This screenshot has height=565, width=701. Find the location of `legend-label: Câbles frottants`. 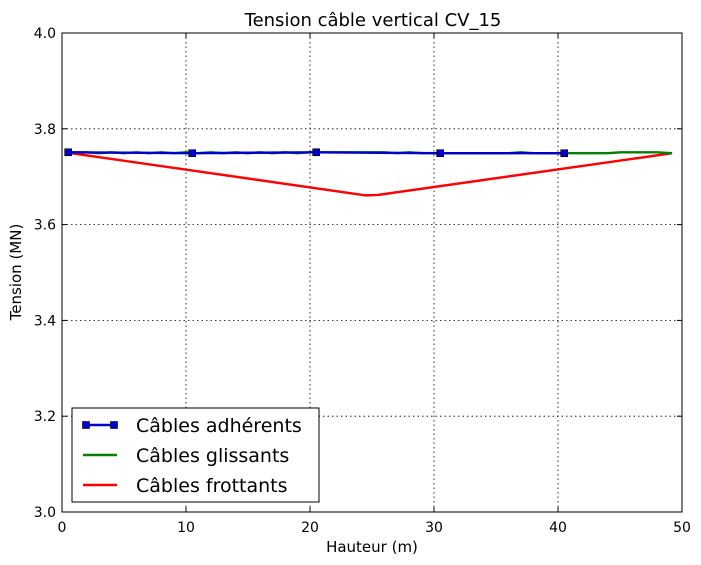

legend-label: Câbles frottants is located at coordinates (212, 486).